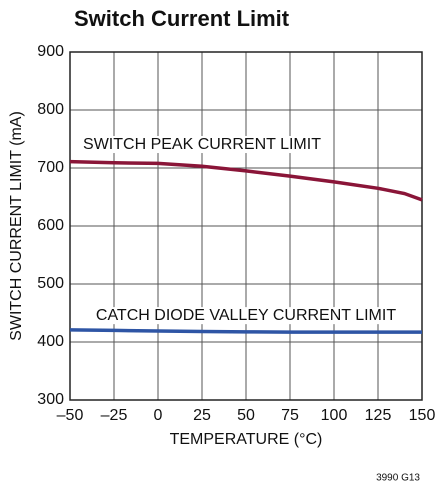 The image size is (440, 487). Describe the element at coordinates (114, 415) in the screenshot. I see `x-tick-label: –25` at that location.